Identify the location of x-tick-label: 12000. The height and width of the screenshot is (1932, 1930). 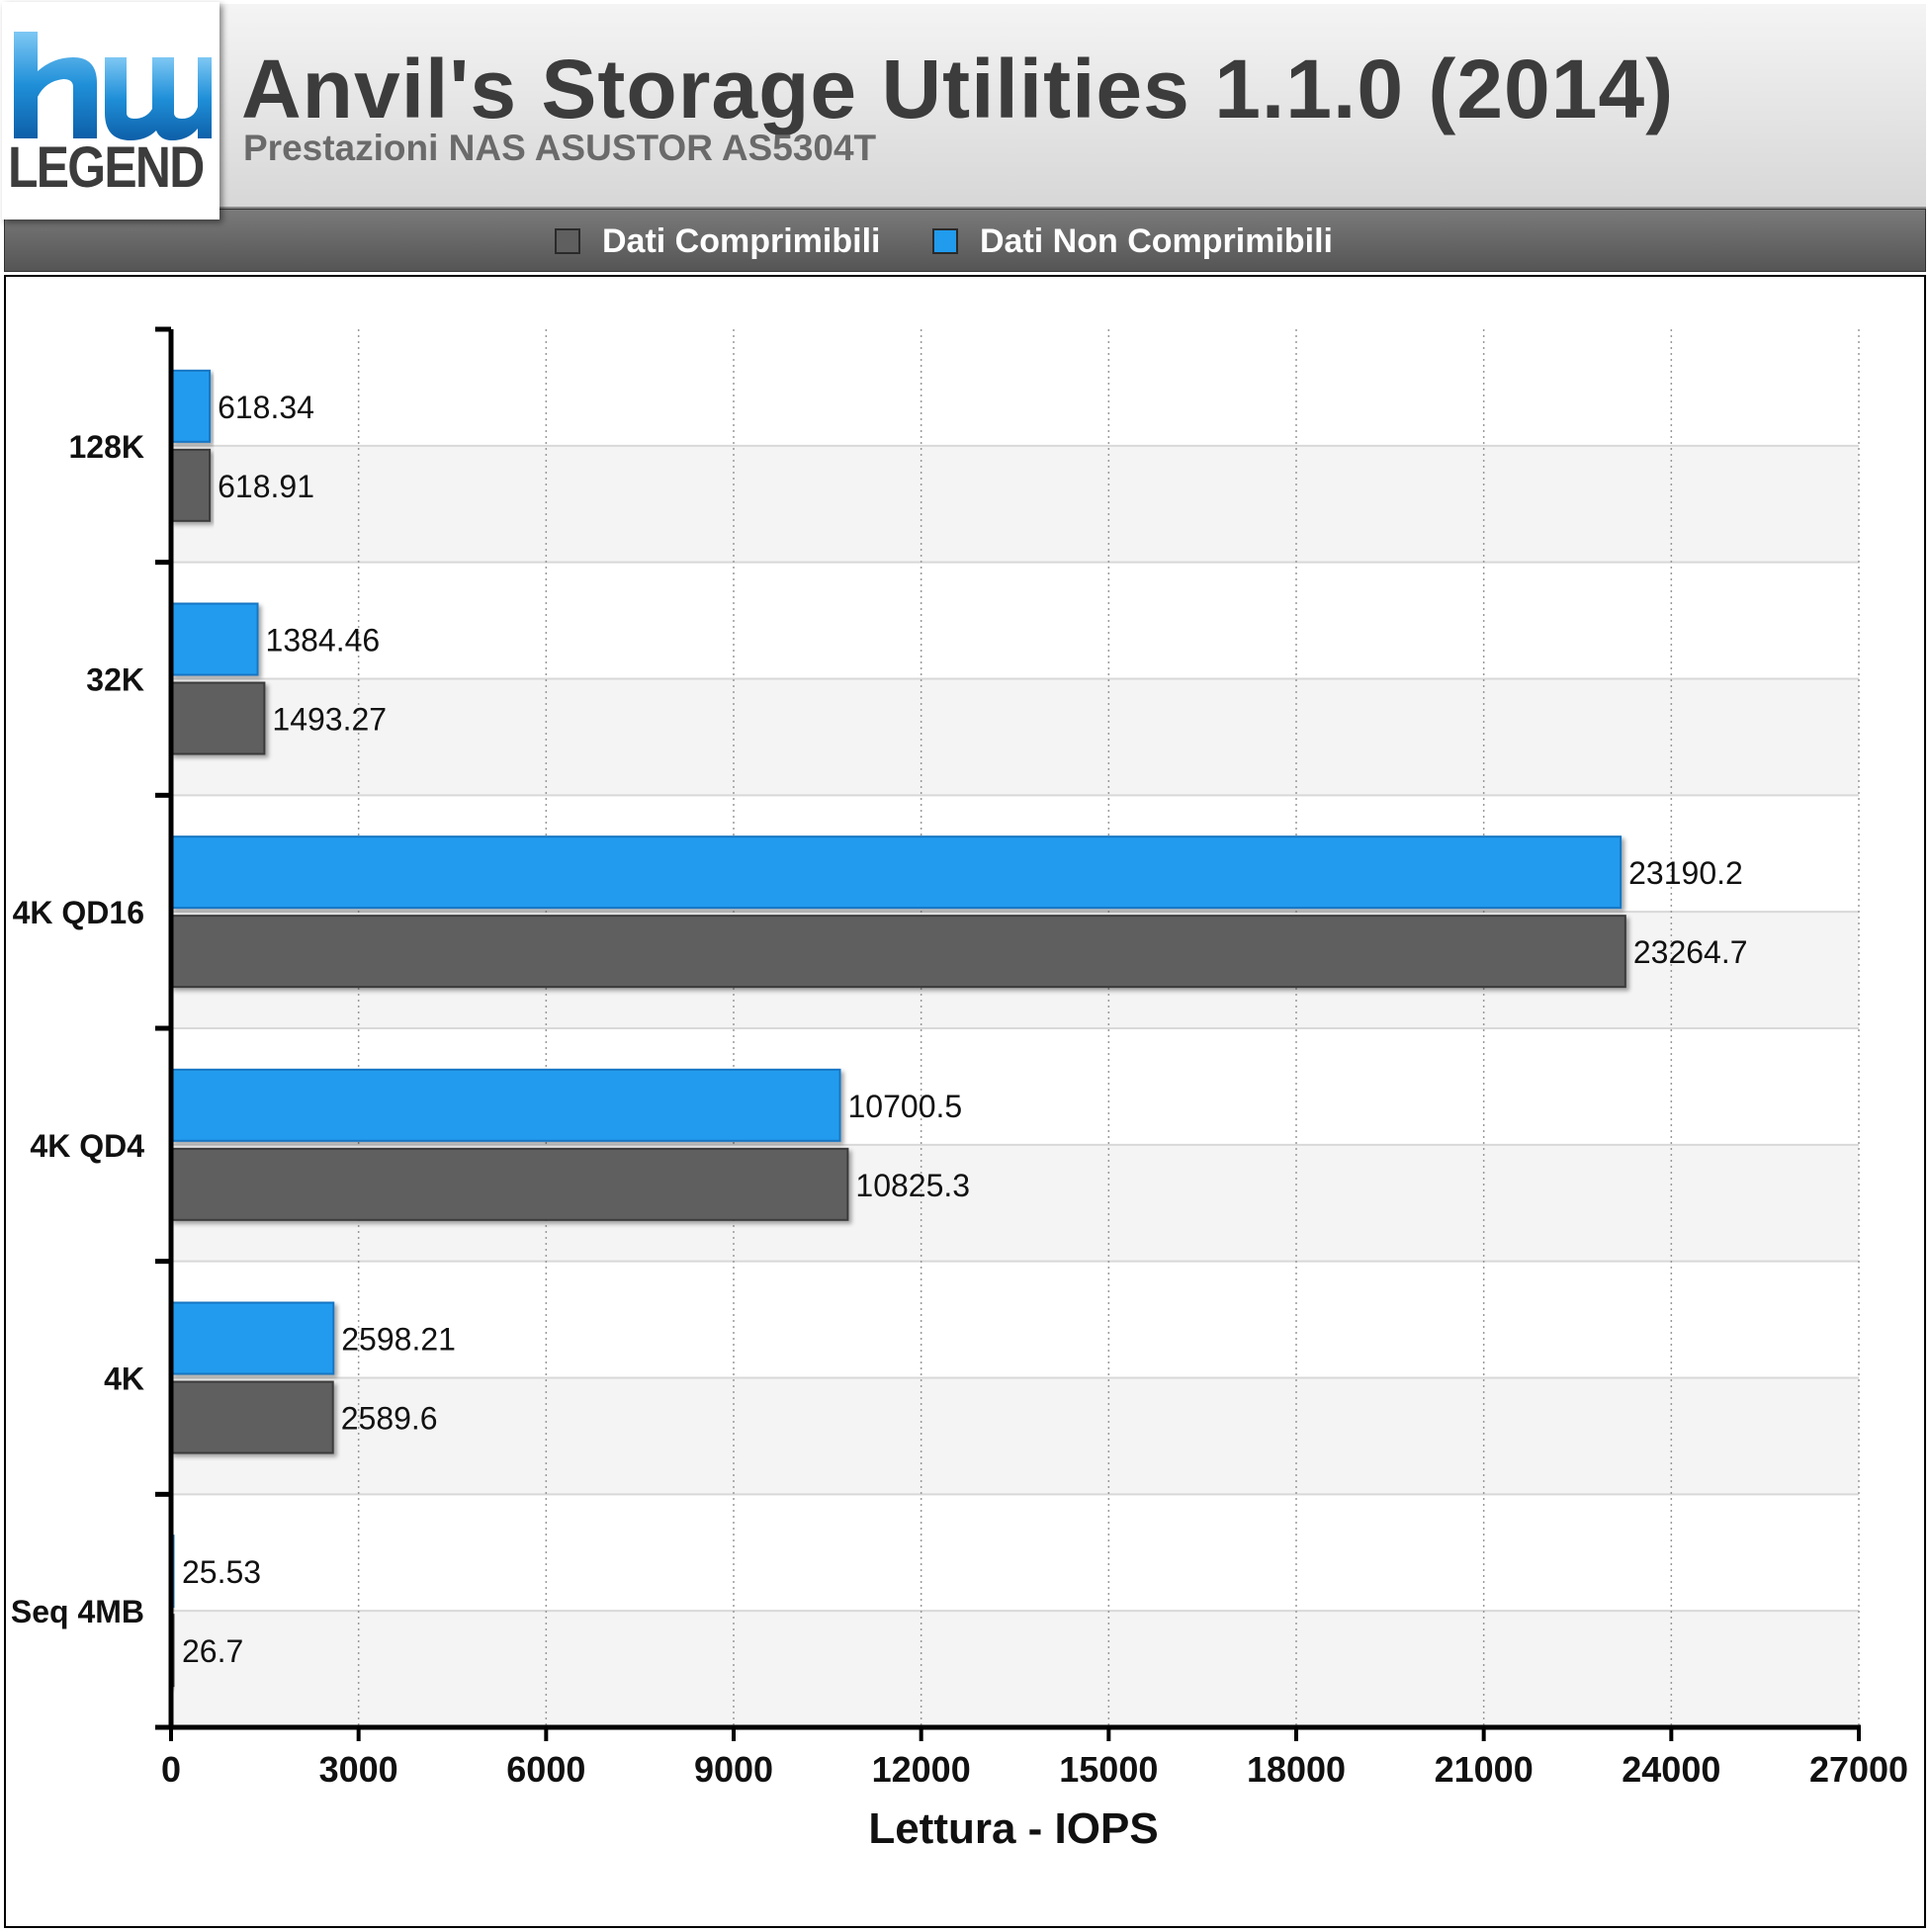
(922, 1769).